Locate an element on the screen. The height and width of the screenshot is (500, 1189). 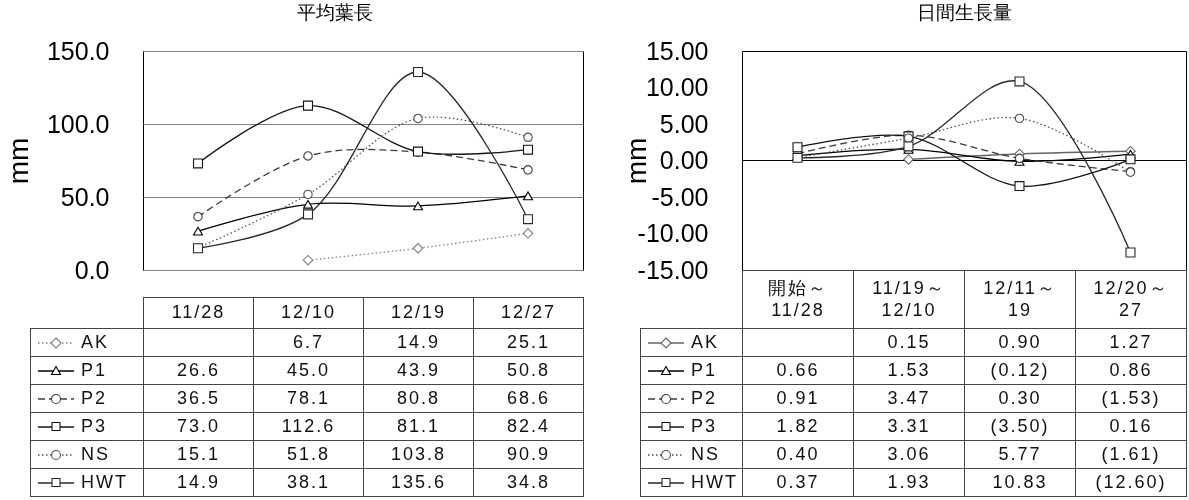
x-tick-label: 12/19 is located at coordinates (418, 313).